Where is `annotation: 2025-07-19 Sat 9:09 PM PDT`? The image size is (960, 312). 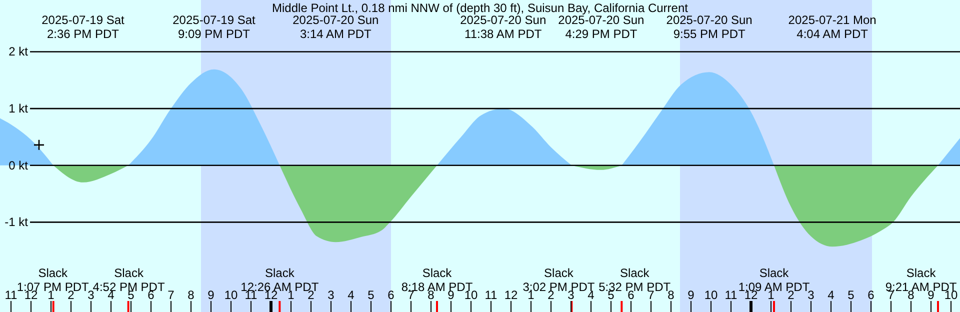
annotation: 2025-07-19 Sat 9:09 PM PDT is located at coordinates (214, 27).